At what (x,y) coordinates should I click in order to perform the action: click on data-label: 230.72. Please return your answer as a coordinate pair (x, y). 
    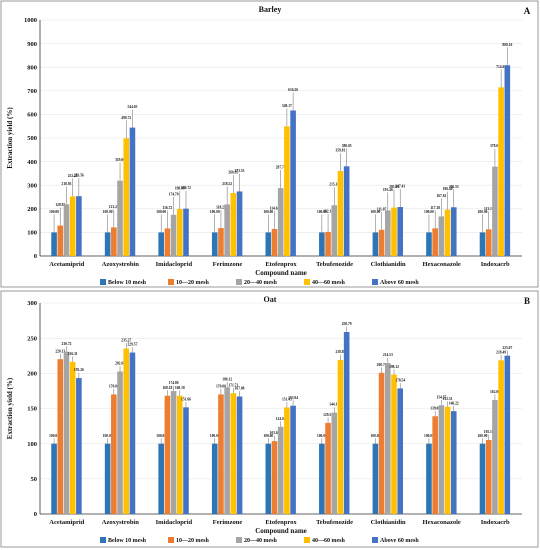
    Looking at the image, I should click on (67, 344).